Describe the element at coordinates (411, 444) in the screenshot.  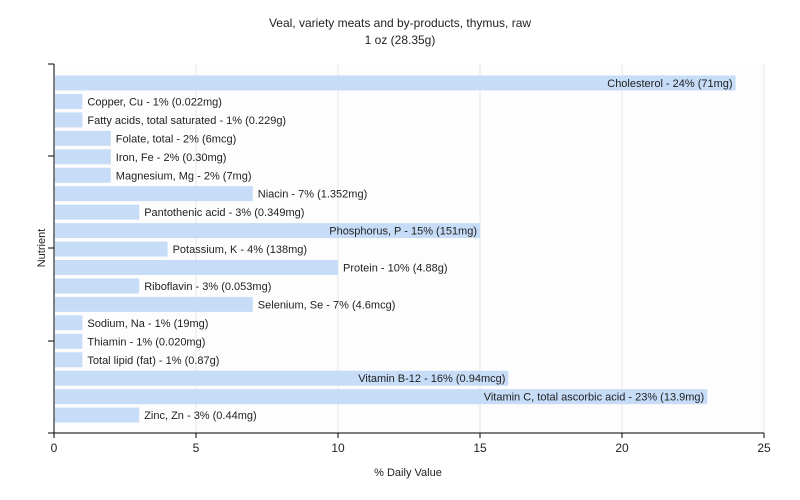
I see `x-ticks-group: 0 5 10 15 20 25` at that location.